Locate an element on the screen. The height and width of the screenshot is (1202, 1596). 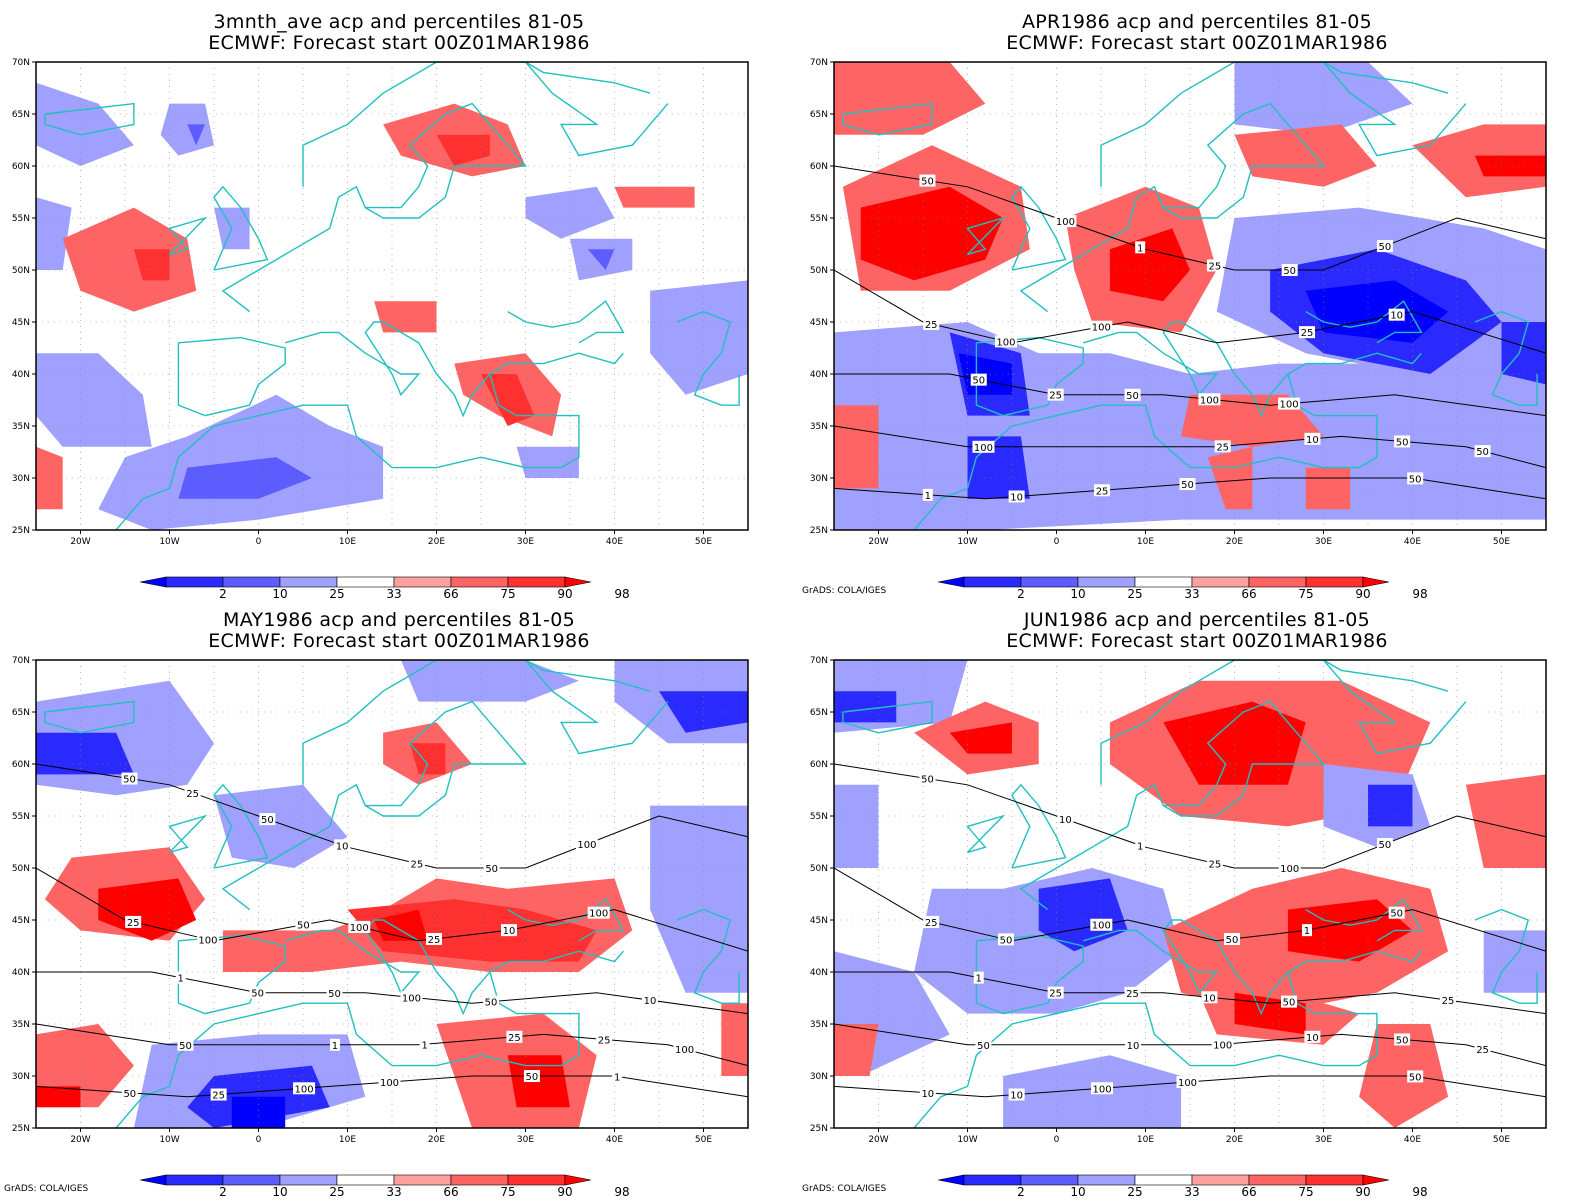
x-tick-label: 10E is located at coordinates (347, 542).